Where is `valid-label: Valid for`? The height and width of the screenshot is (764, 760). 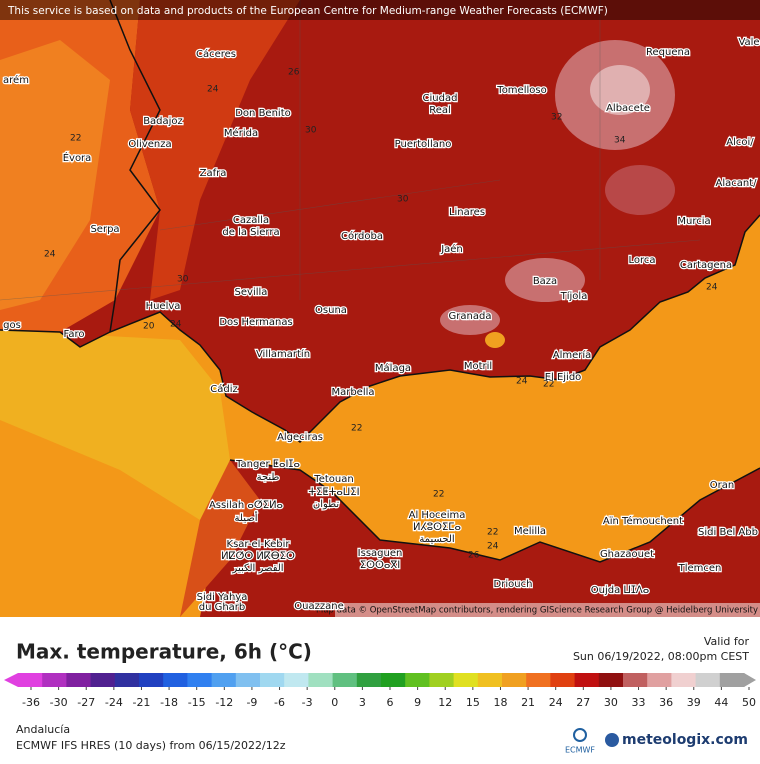
valid-label: Valid for is located at coordinates (727, 641).